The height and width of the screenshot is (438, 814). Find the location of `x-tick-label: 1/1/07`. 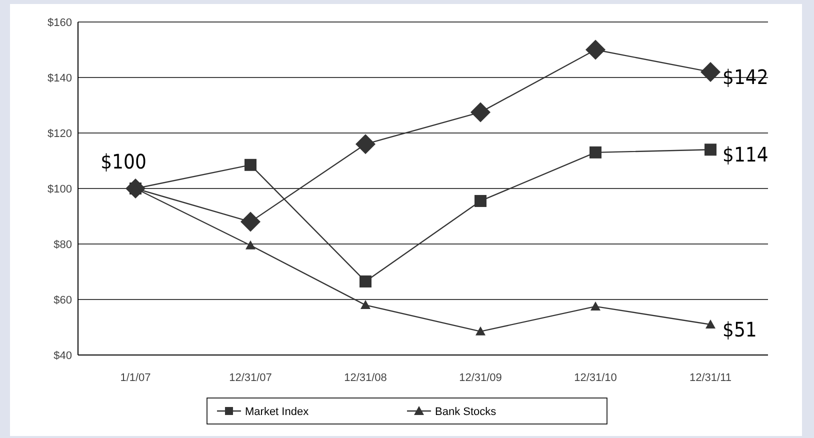

x-tick-label: 1/1/07 is located at coordinates (135, 378).